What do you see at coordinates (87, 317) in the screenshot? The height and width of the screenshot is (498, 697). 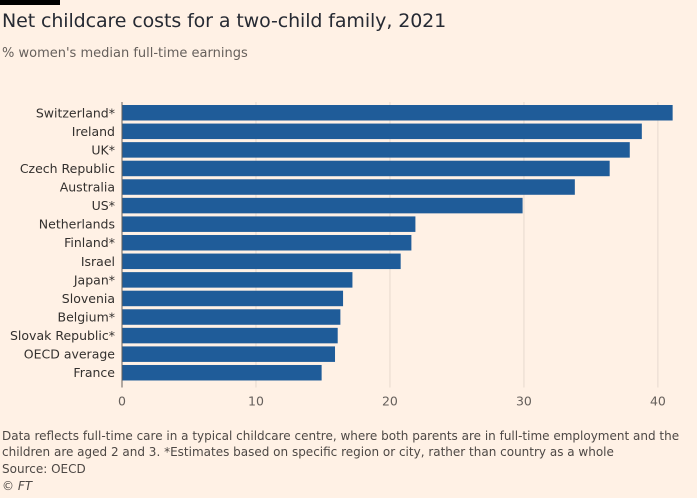 I see `category-label: Belgium*` at bounding box center [87, 317].